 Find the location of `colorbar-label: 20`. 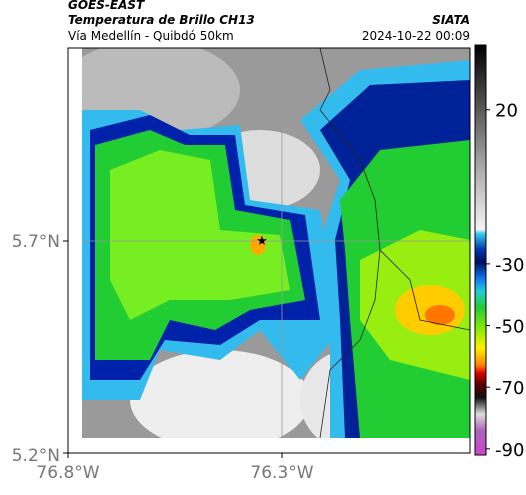

colorbar-label: 20 is located at coordinates (506, 111).